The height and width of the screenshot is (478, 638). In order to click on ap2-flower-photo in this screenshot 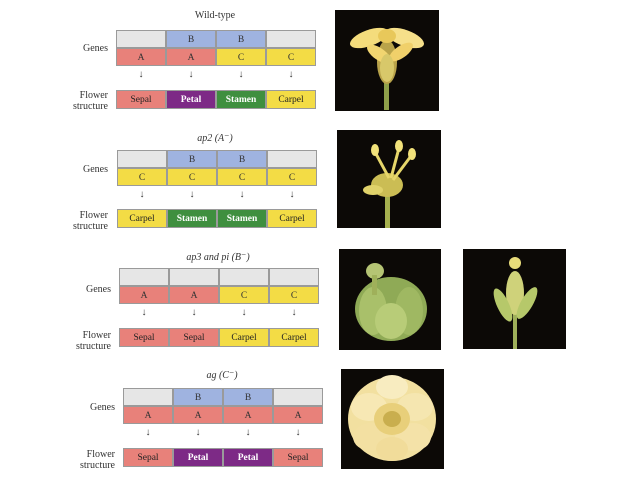, I will do `click(389, 179)`.